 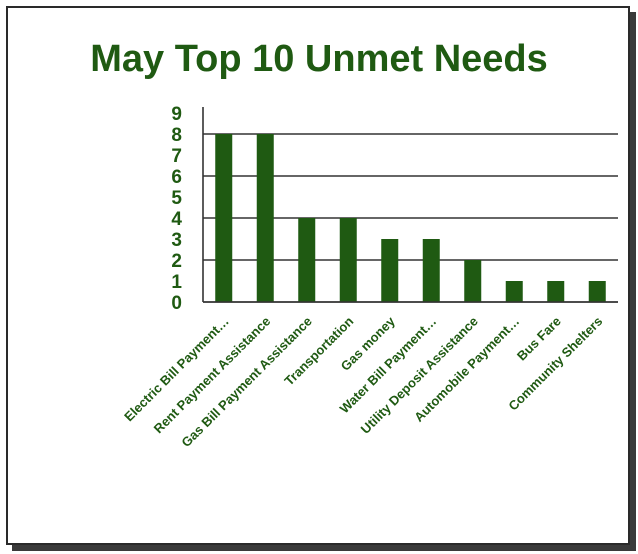 I want to click on chart-title: May Top 10 Unmet Needs, so click(x=319, y=59).